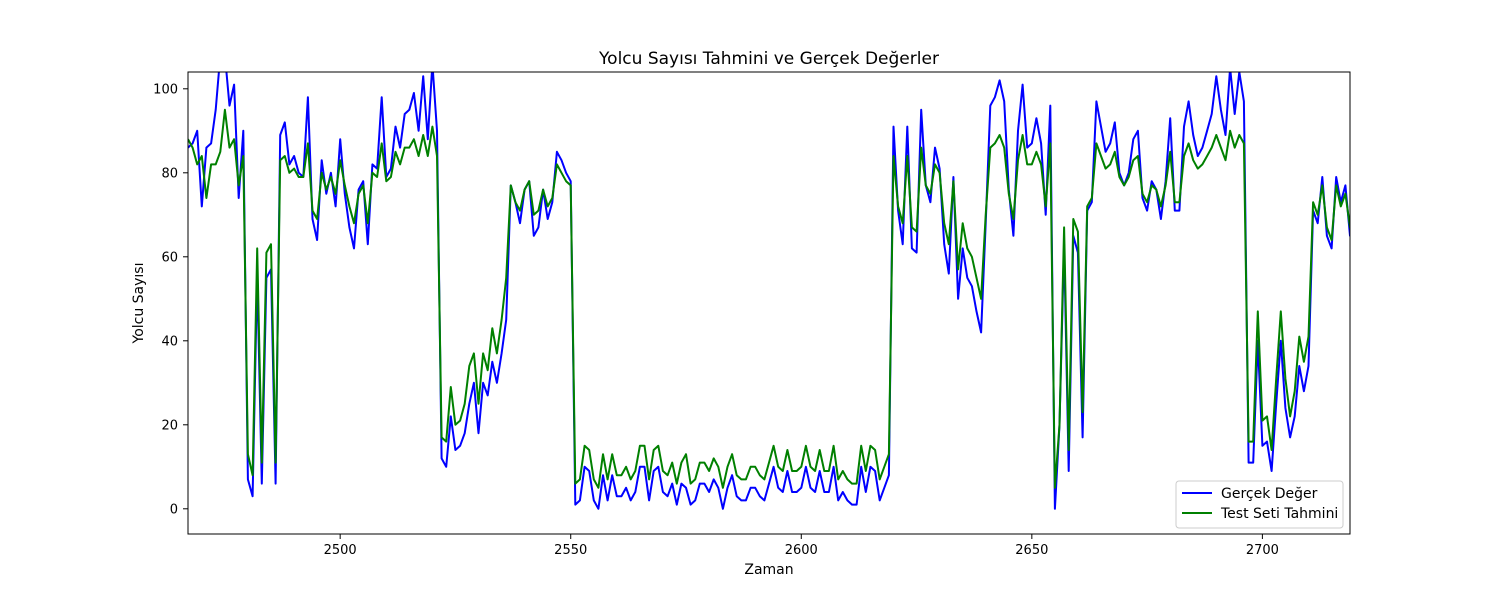  I want to click on y-tick-label: 0, so click(174, 509).